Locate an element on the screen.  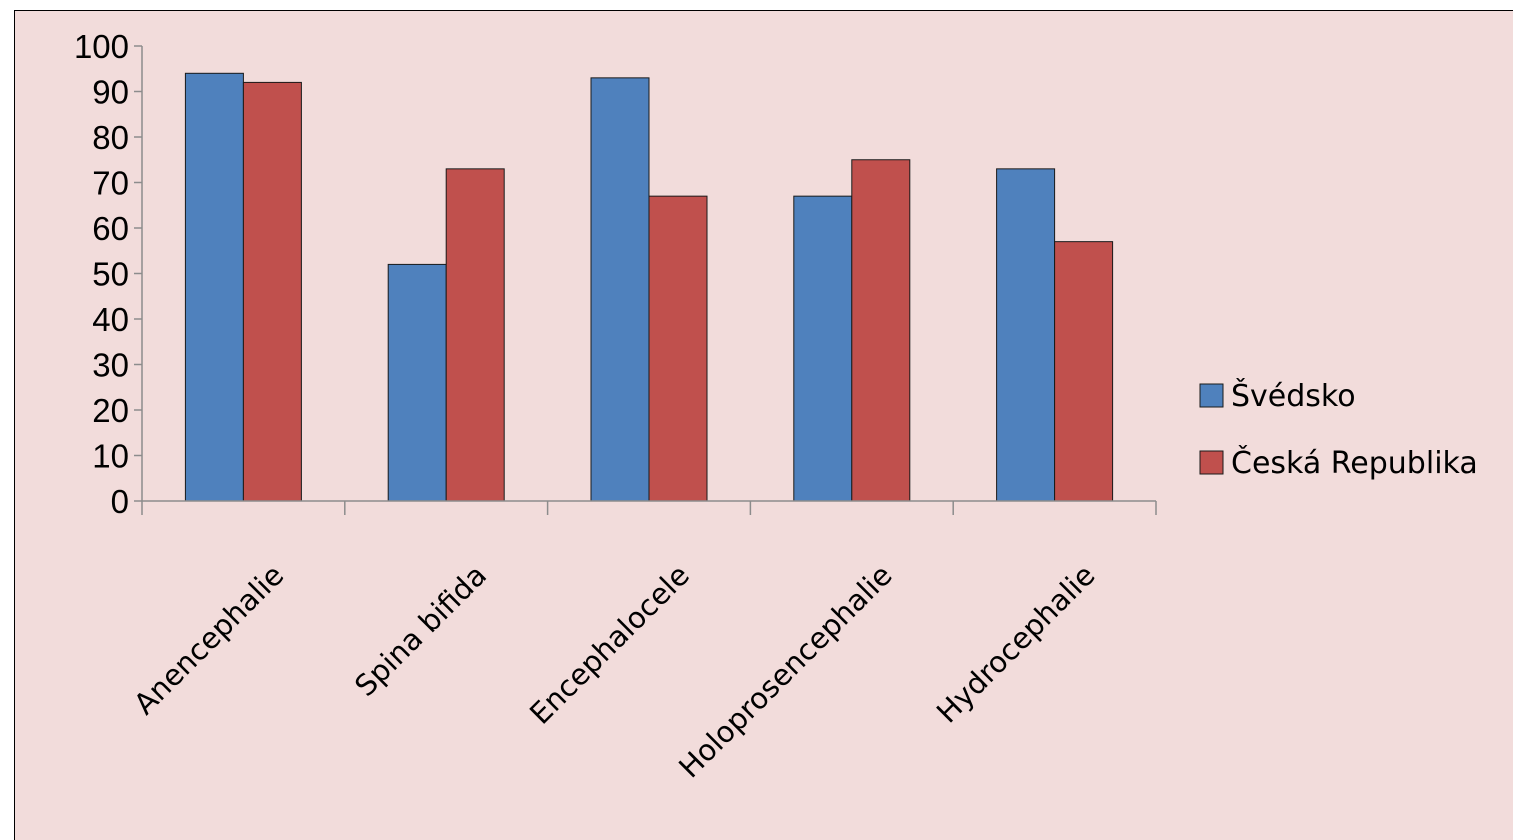
x-category-label: Encephalocele is located at coordinates (609, 644).